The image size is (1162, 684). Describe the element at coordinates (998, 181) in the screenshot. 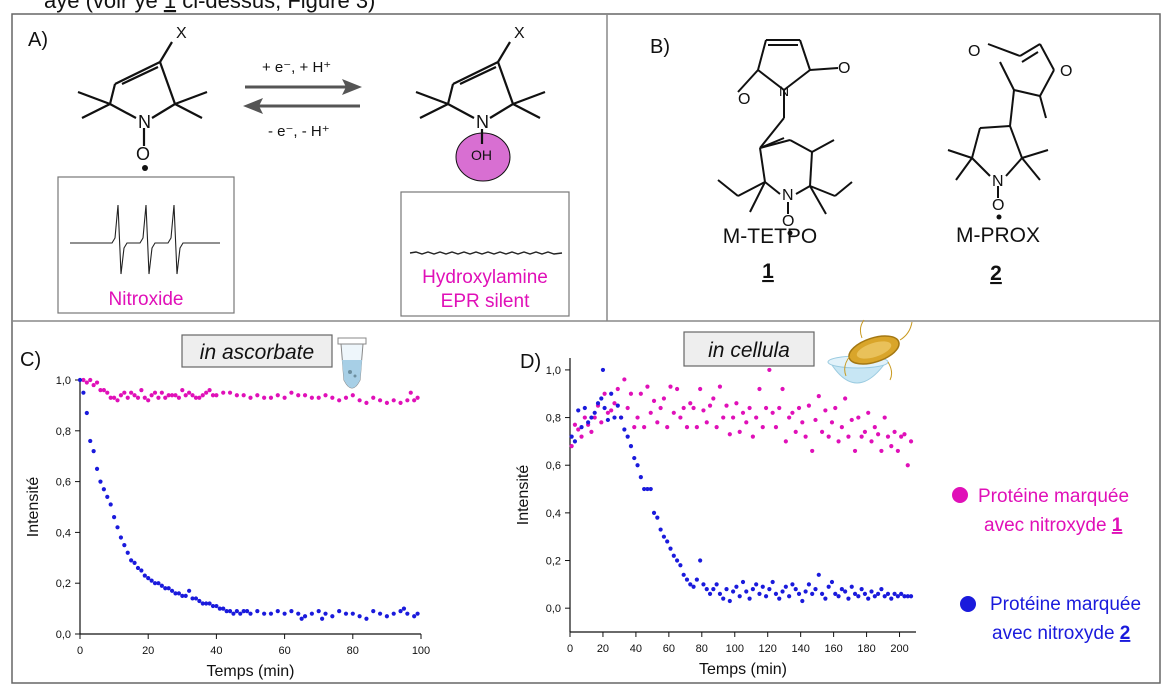

I see `m-prox-n: N` at that location.